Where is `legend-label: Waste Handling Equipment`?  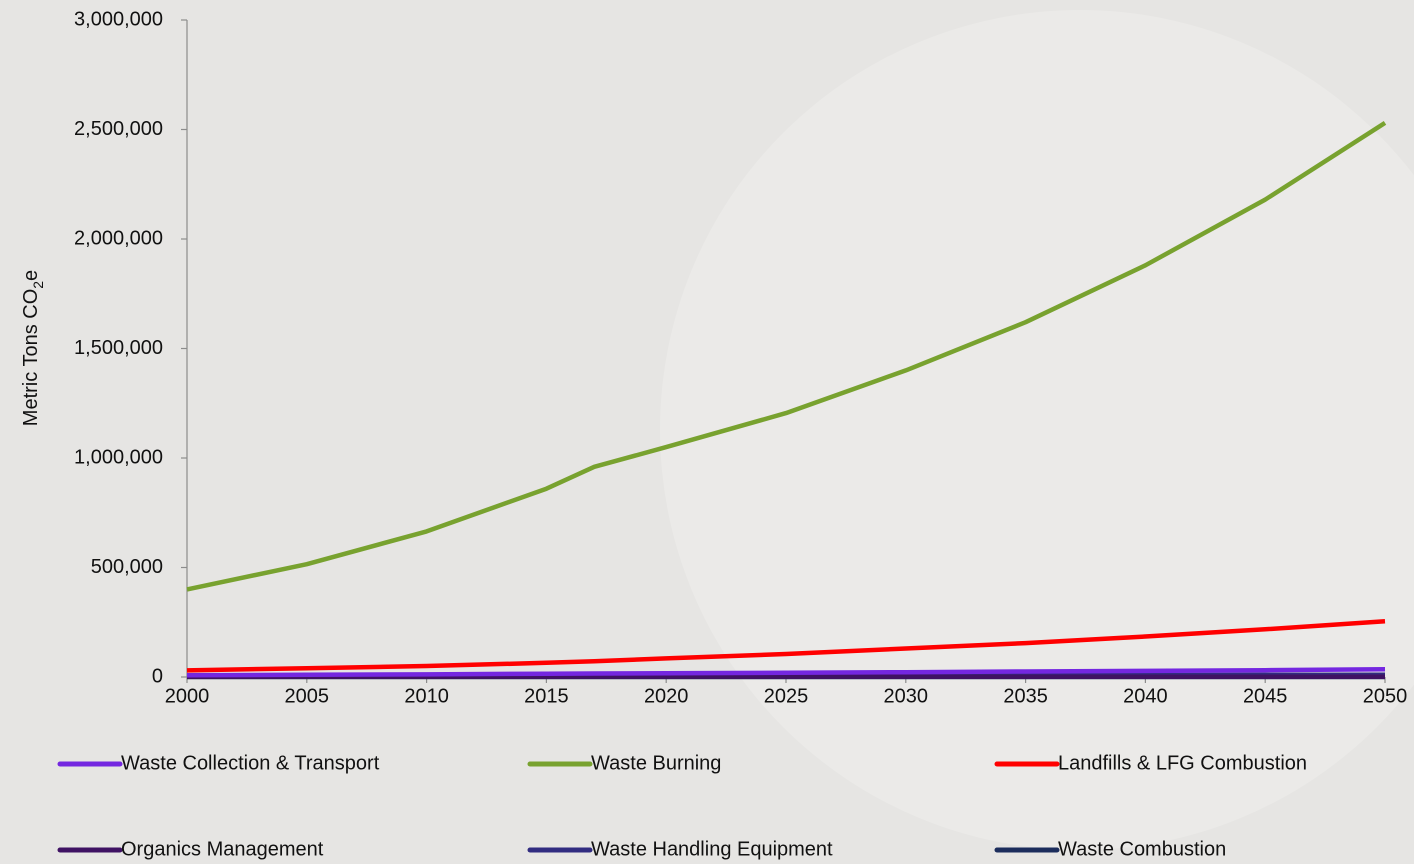
legend-label: Waste Handling Equipment is located at coordinates (712, 849).